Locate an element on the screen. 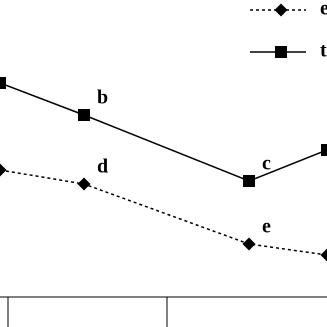  point-label: d is located at coordinates (102, 167).